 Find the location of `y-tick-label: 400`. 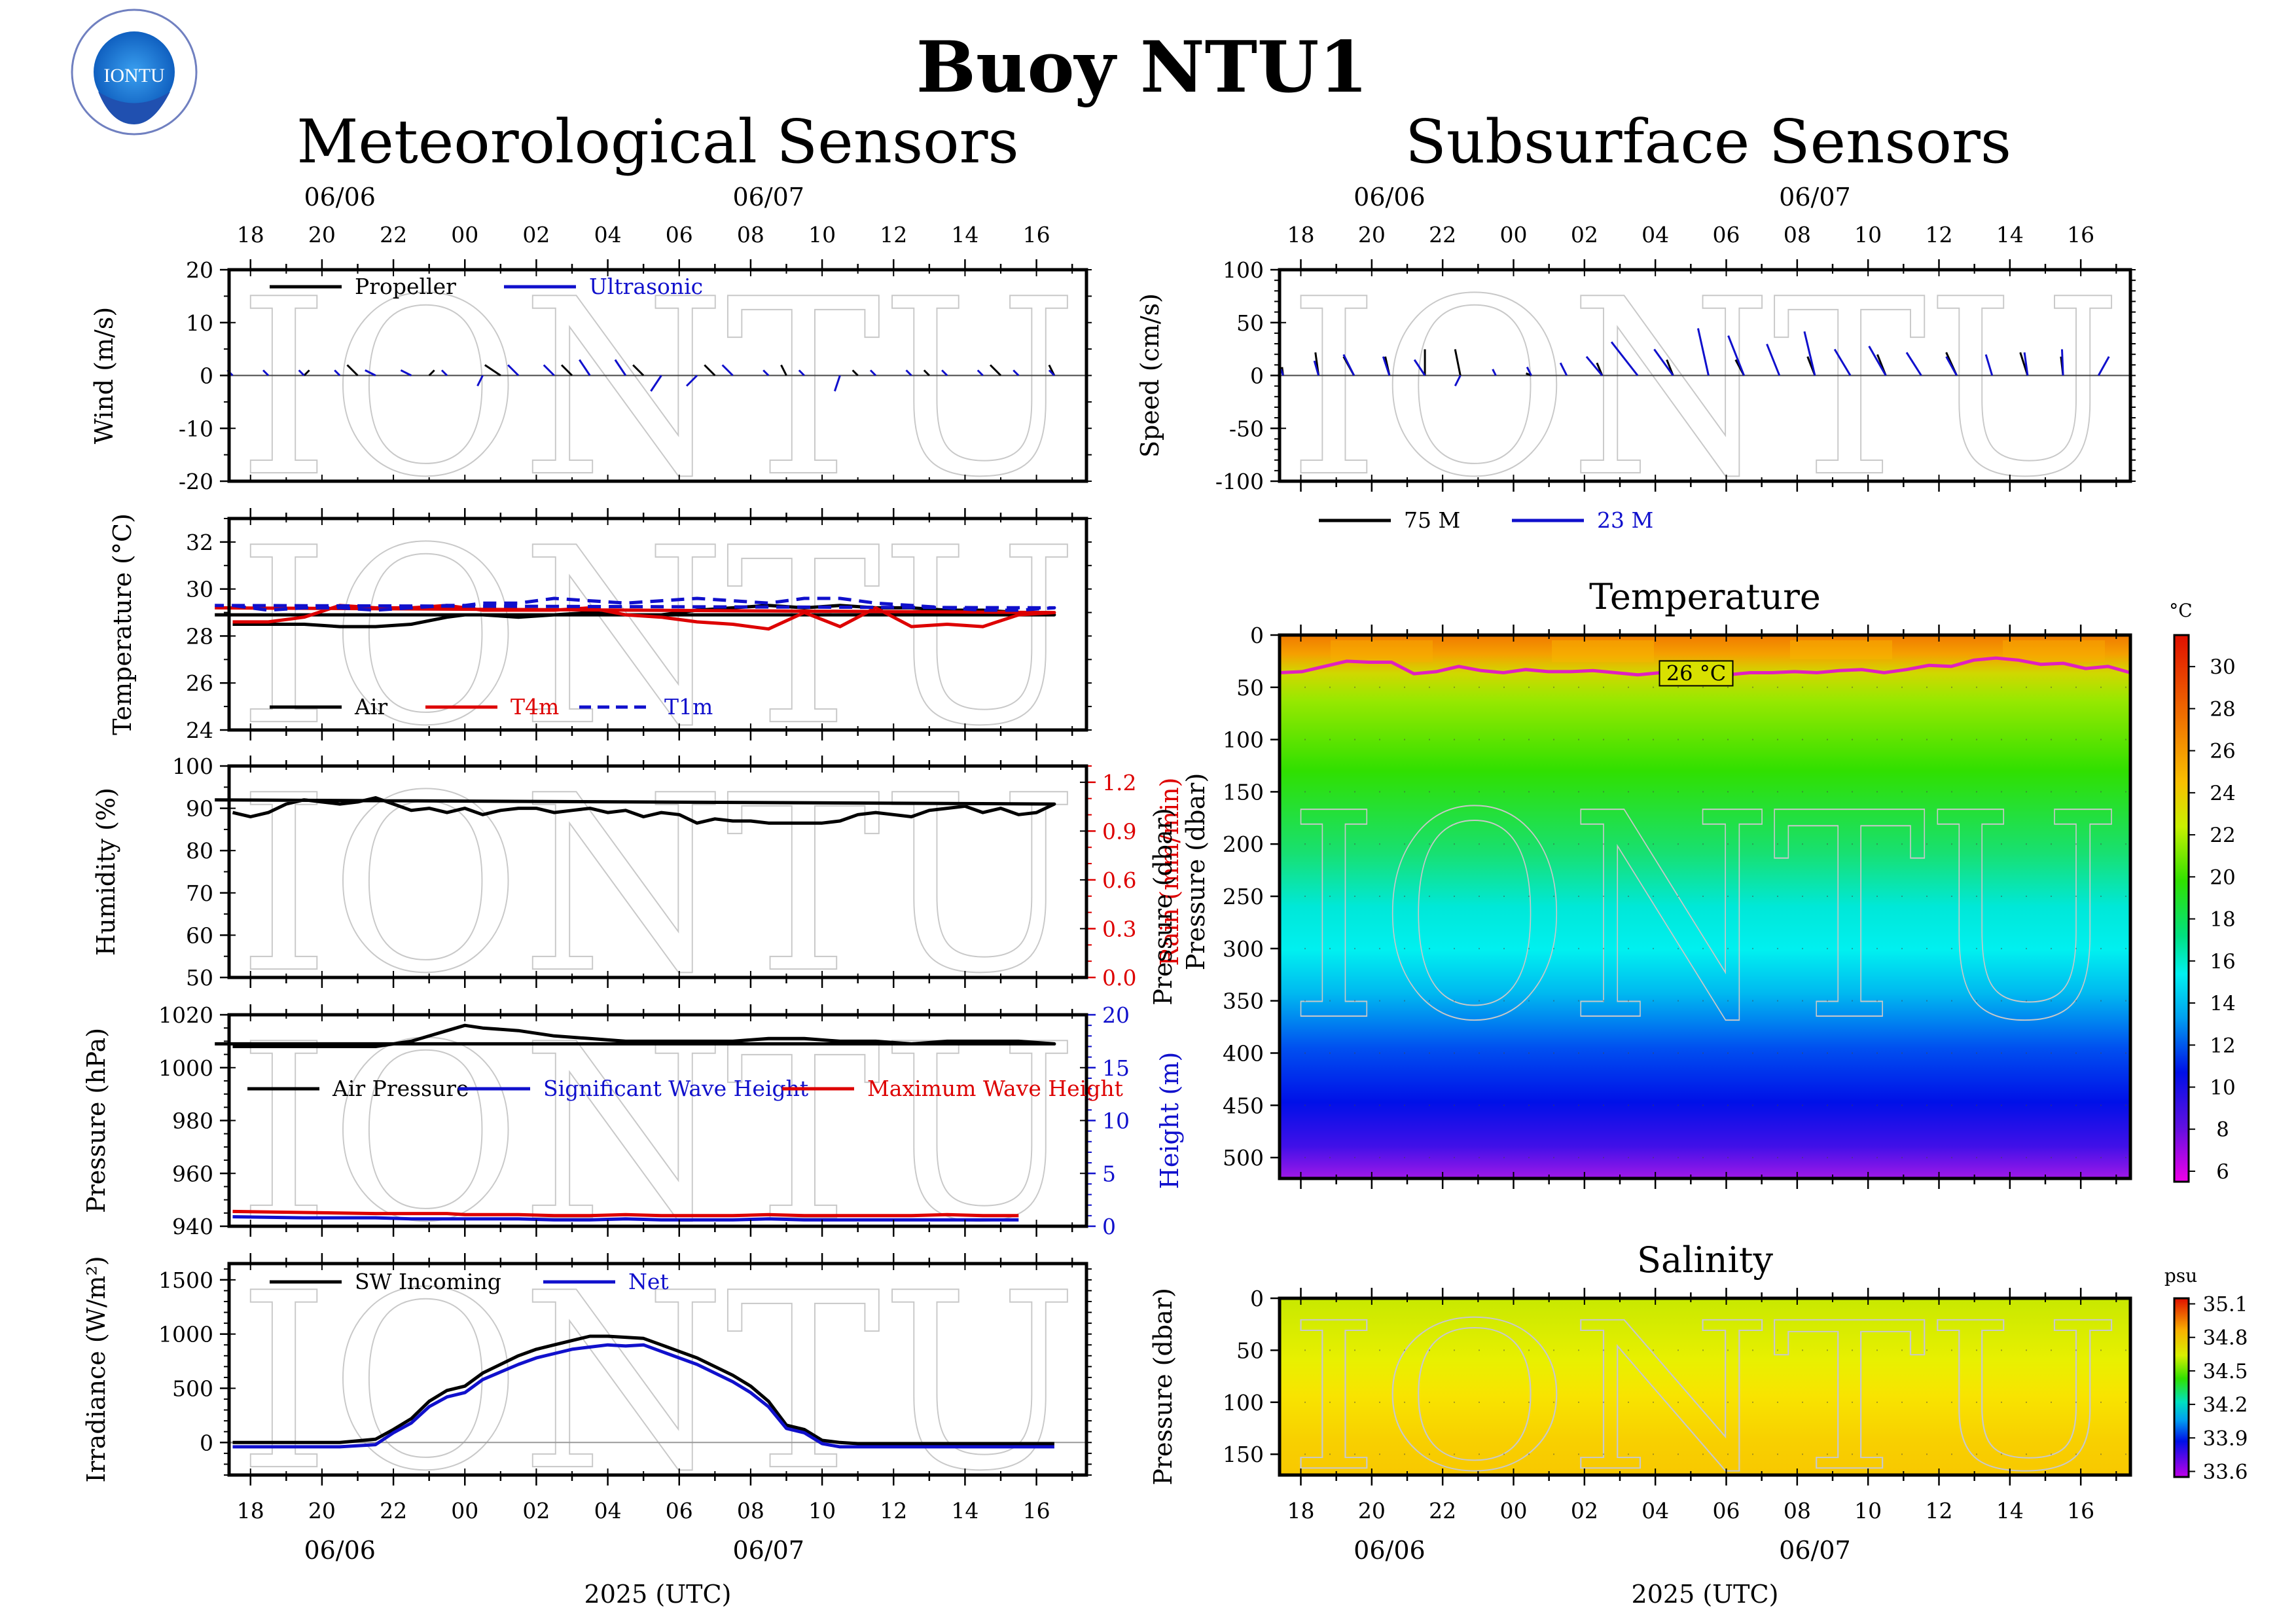

y-tick-label: 400 is located at coordinates (1243, 1053).